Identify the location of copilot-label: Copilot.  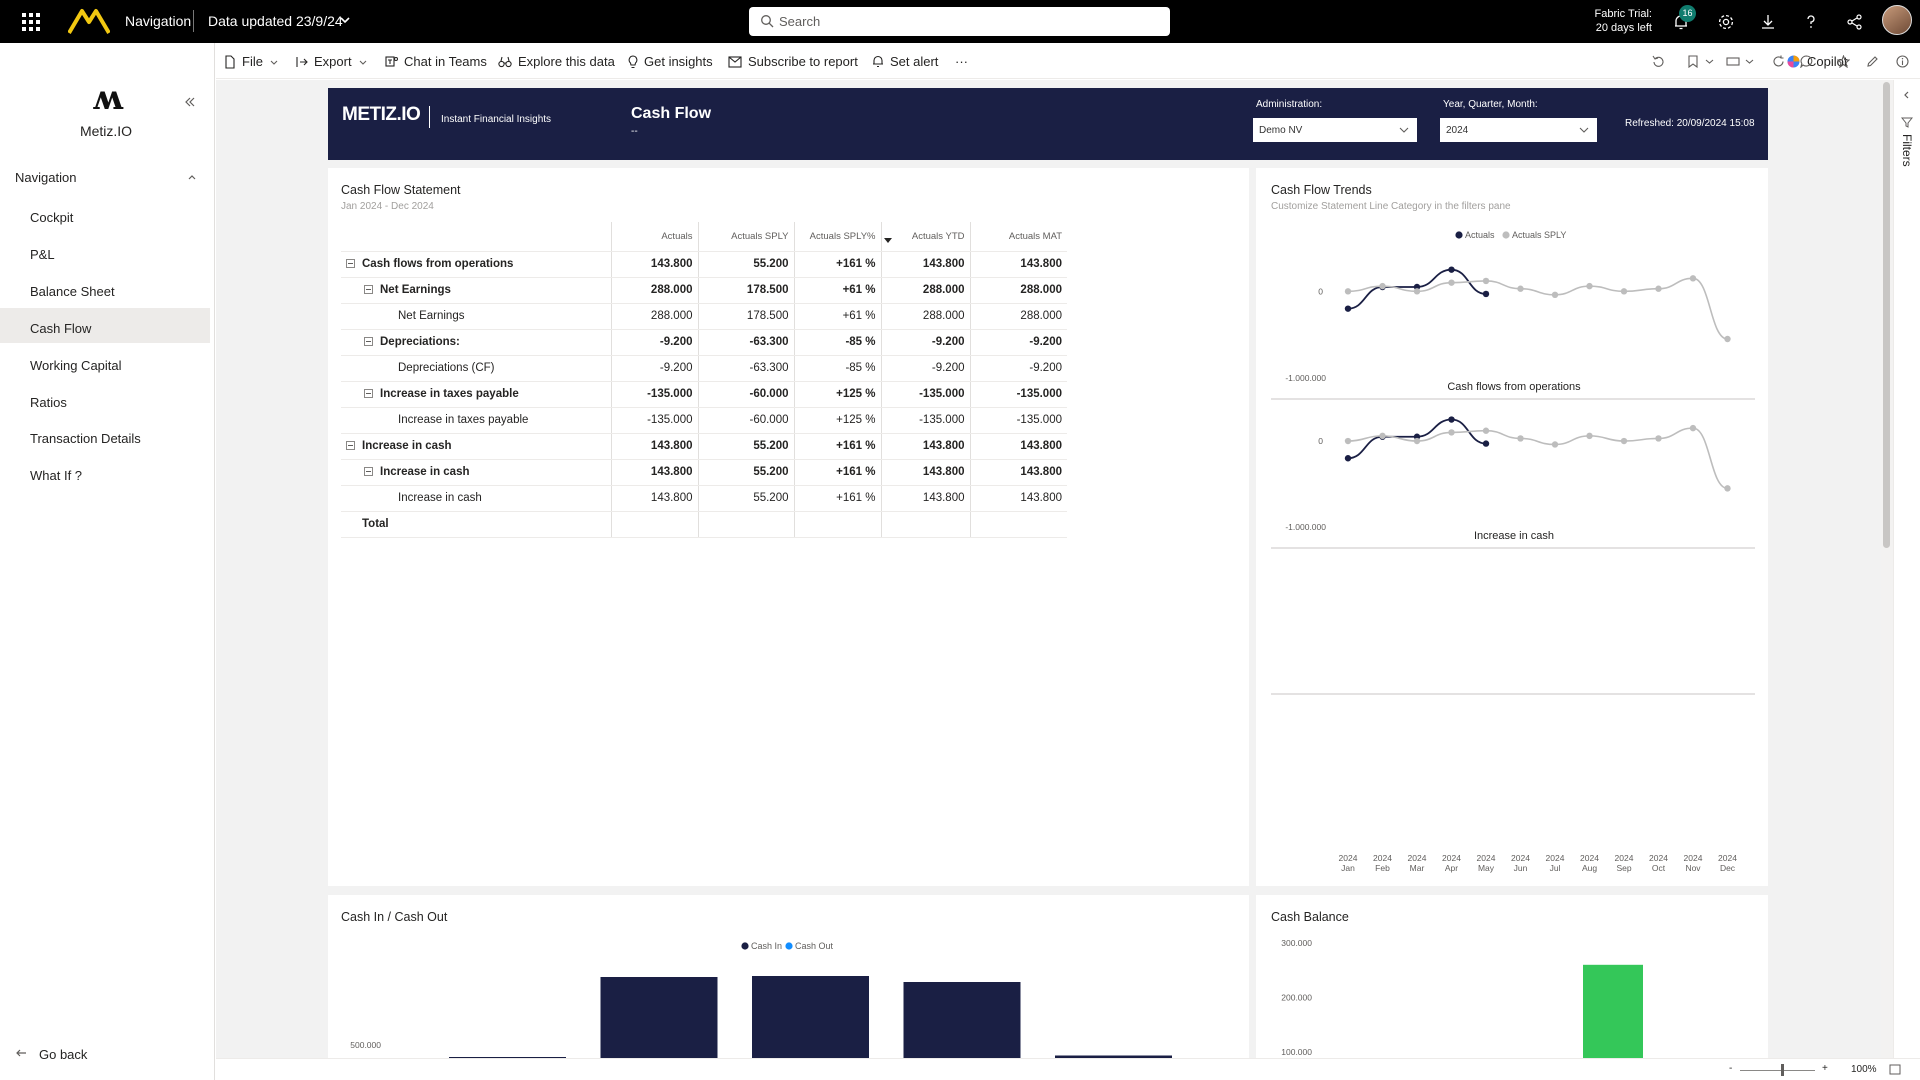
(1827, 61).